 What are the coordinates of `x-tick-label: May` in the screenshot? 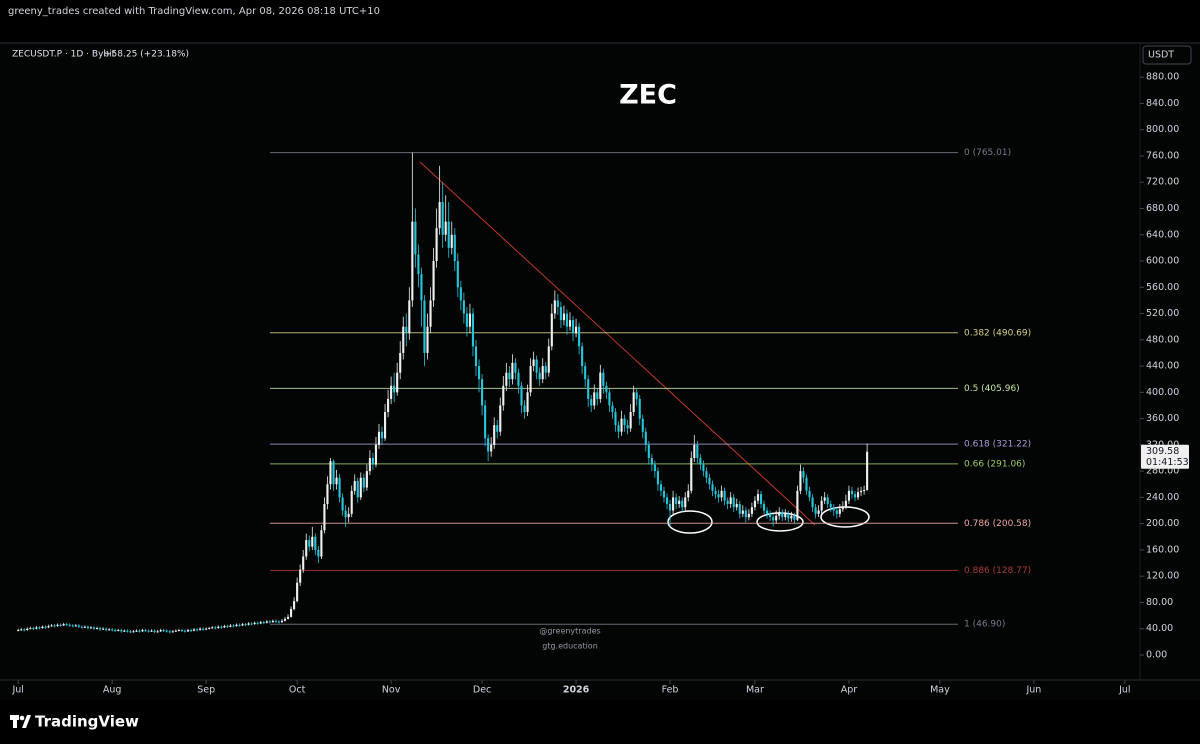 It's located at (940, 690).